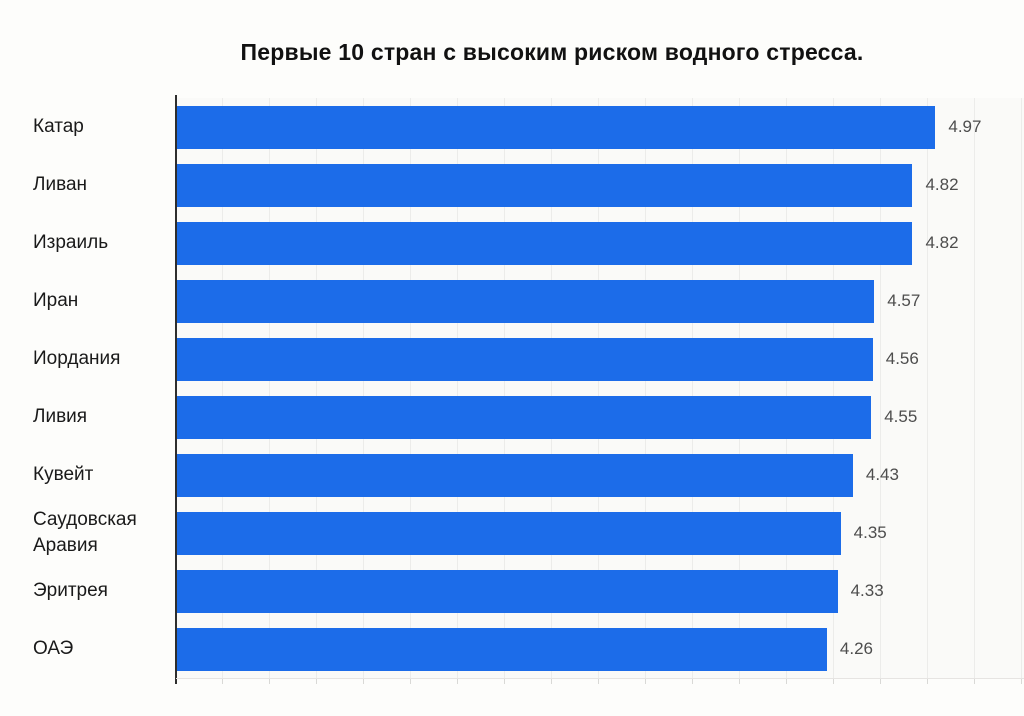 The height and width of the screenshot is (716, 1024). What do you see at coordinates (58, 127) in the screenshot?
I see `category-label: Катар` at bounding box center [58, 127].